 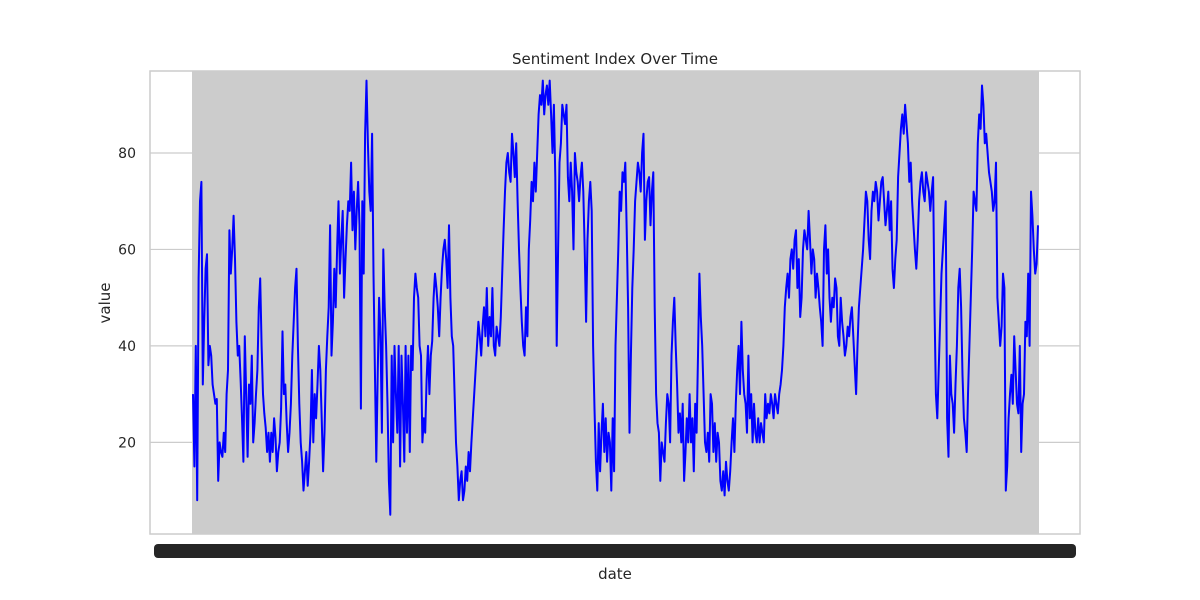 What do you see at coordinates (615, 574) in the screenshot?
I see `x-axis-label: date` at bounding box center [615, 574].